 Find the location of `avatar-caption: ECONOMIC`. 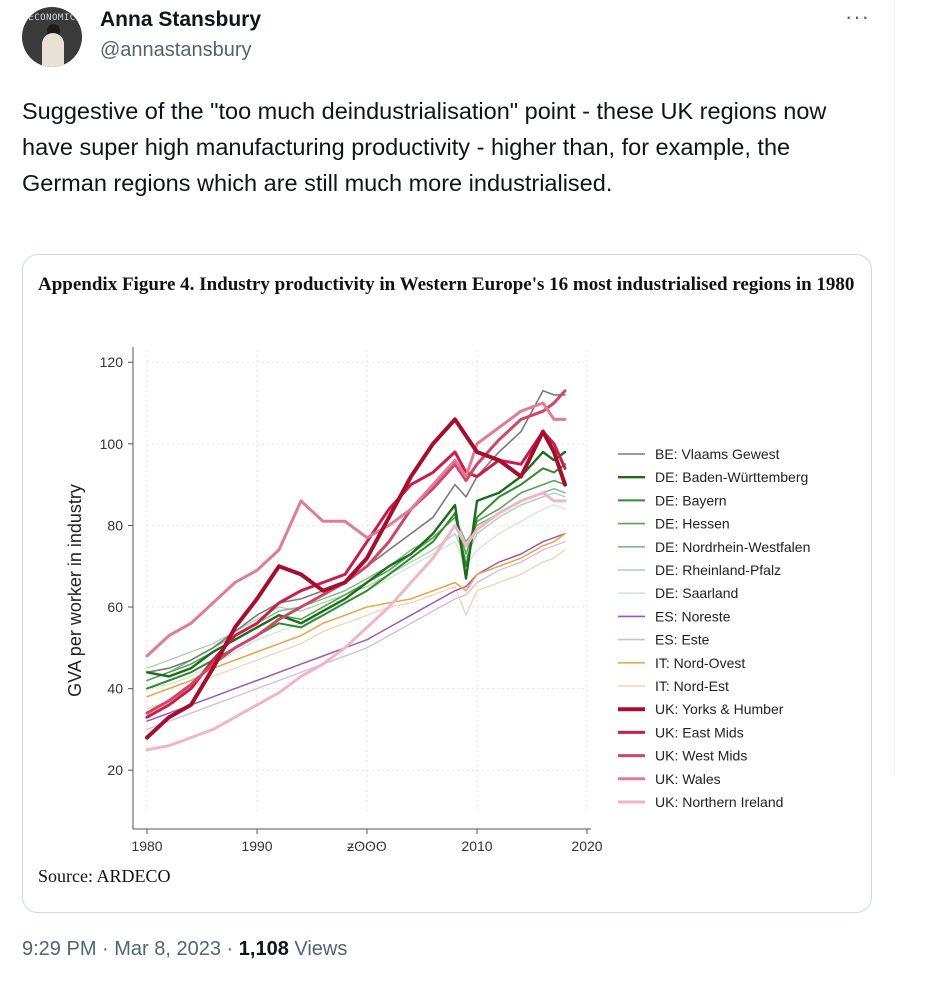

avatar-caption: ECONOMIC is located at coordinates (52, 18).